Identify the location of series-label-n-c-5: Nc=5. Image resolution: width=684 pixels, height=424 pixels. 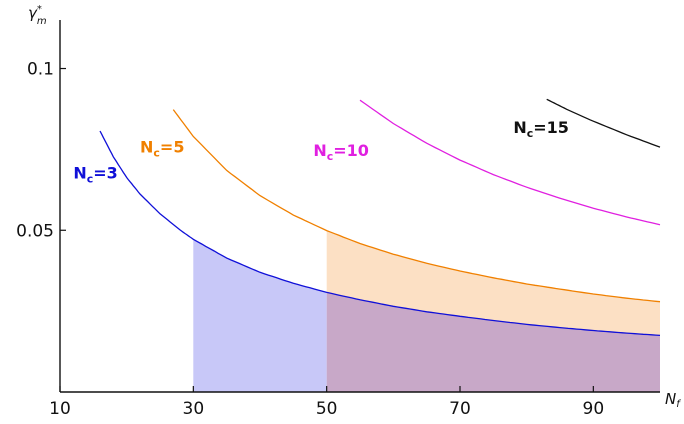
(162, 149).